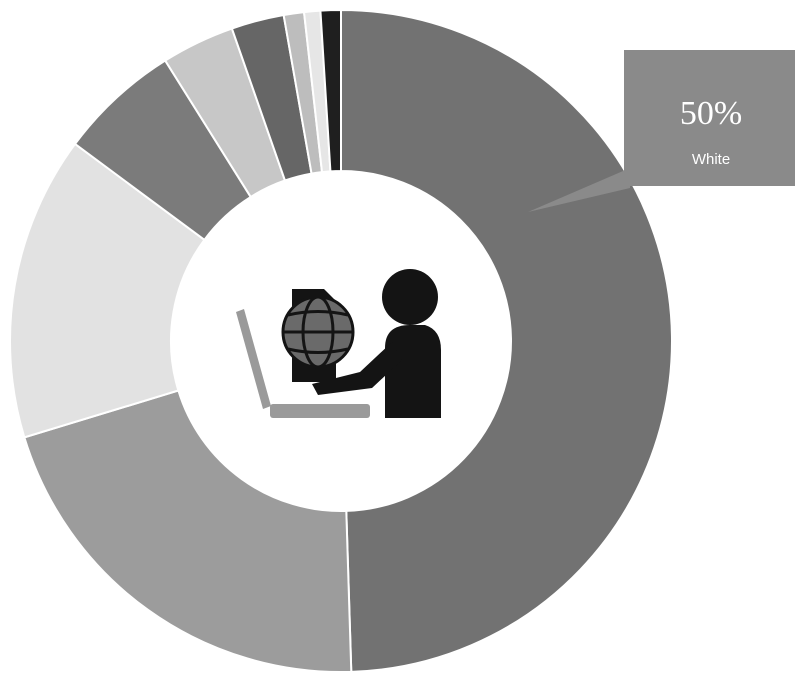  Describe the element at coordinates (318, 332) in the screenshot. I see `globe-icon` at that location.